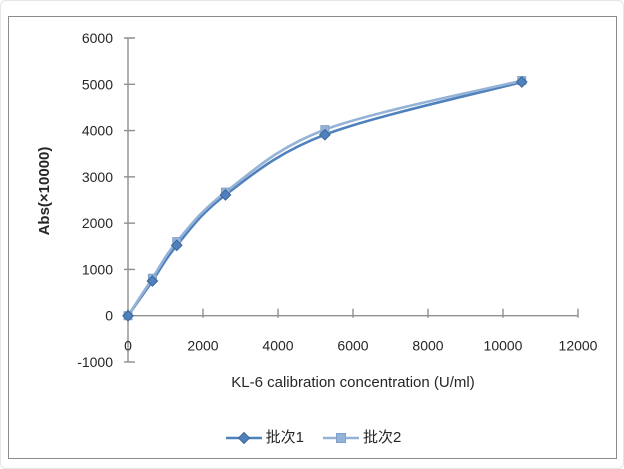 The width and height of the screenshot is (624, 469). Describe the element at coordinates (578, 346) in the screenshot. I see `x-tick-label: 12000` at that location.